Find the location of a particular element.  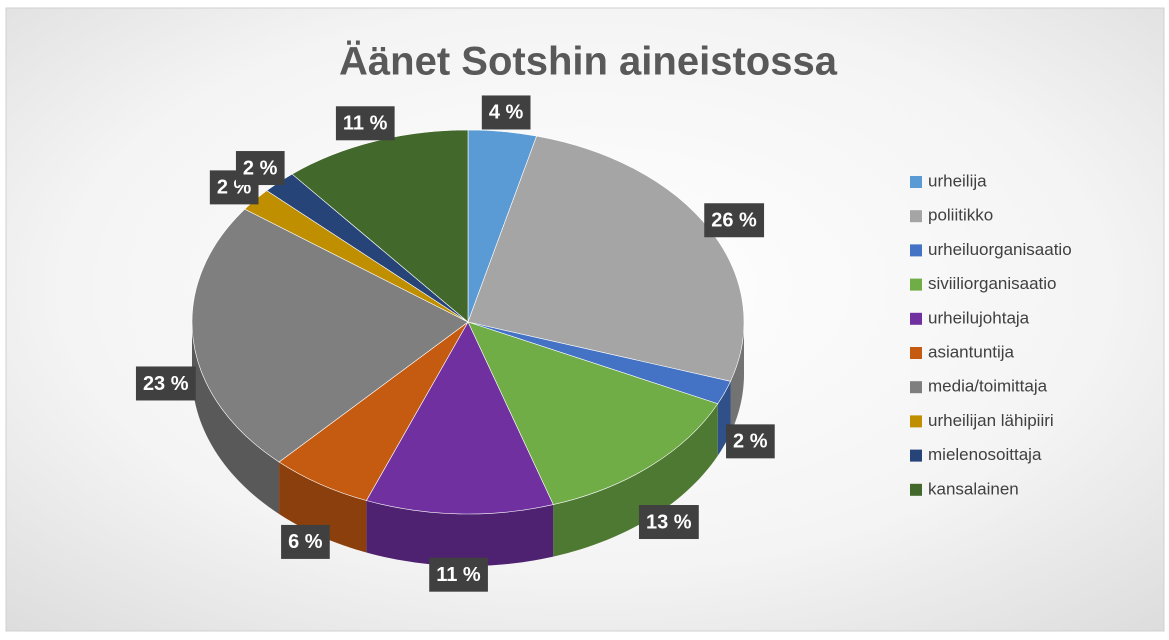

legend-label: kansalainen is located at coordinates (973, 488).